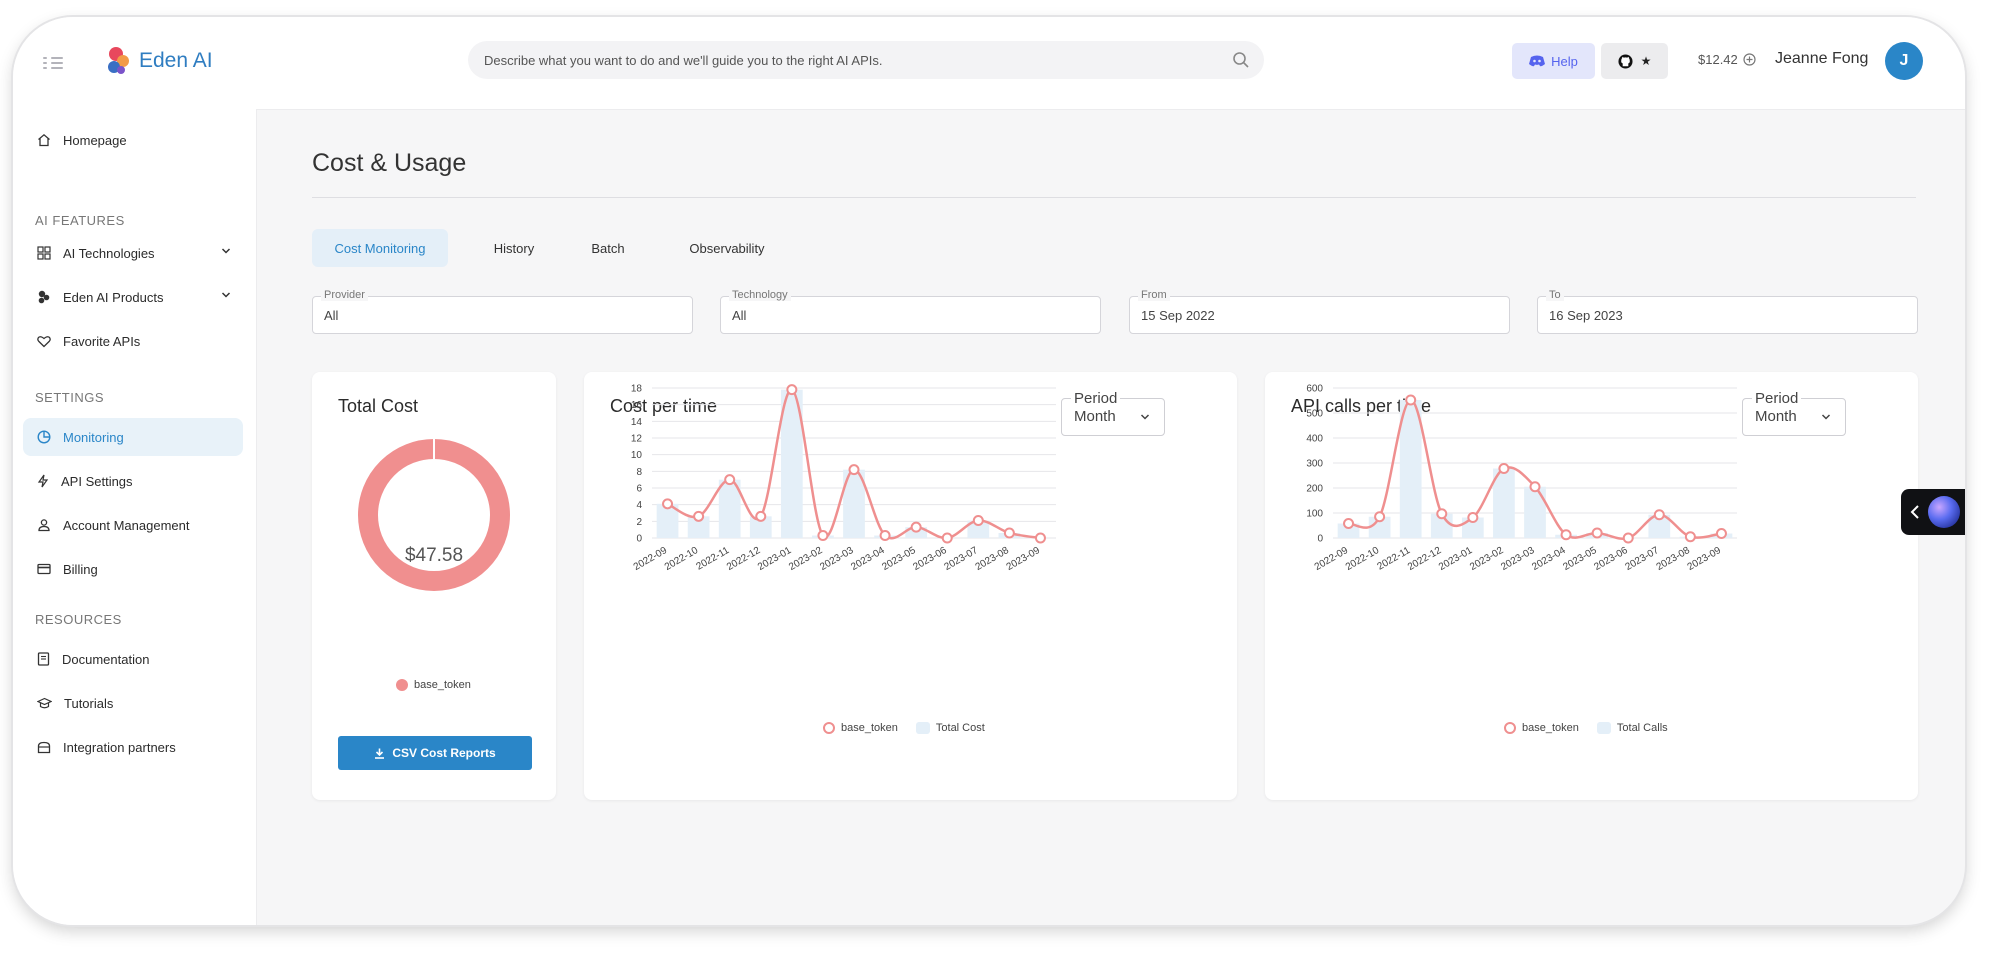 This screenshot has height=958, width=1999. Describe the element at coordinates (1822, 58) in the screenshot. I see `user-name: Jeanne Fong` at that location.